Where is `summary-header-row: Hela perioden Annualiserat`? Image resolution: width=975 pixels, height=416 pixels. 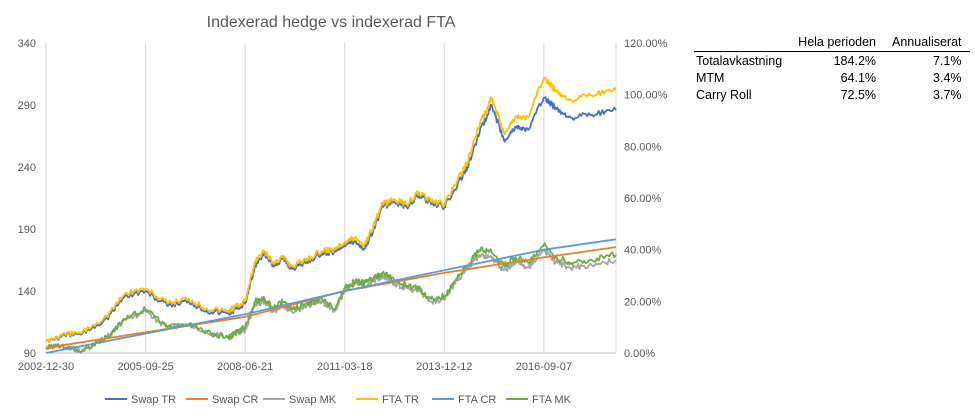
summary-header-row: Hela perioden Annualiserat is located at coordinates (832, 43).